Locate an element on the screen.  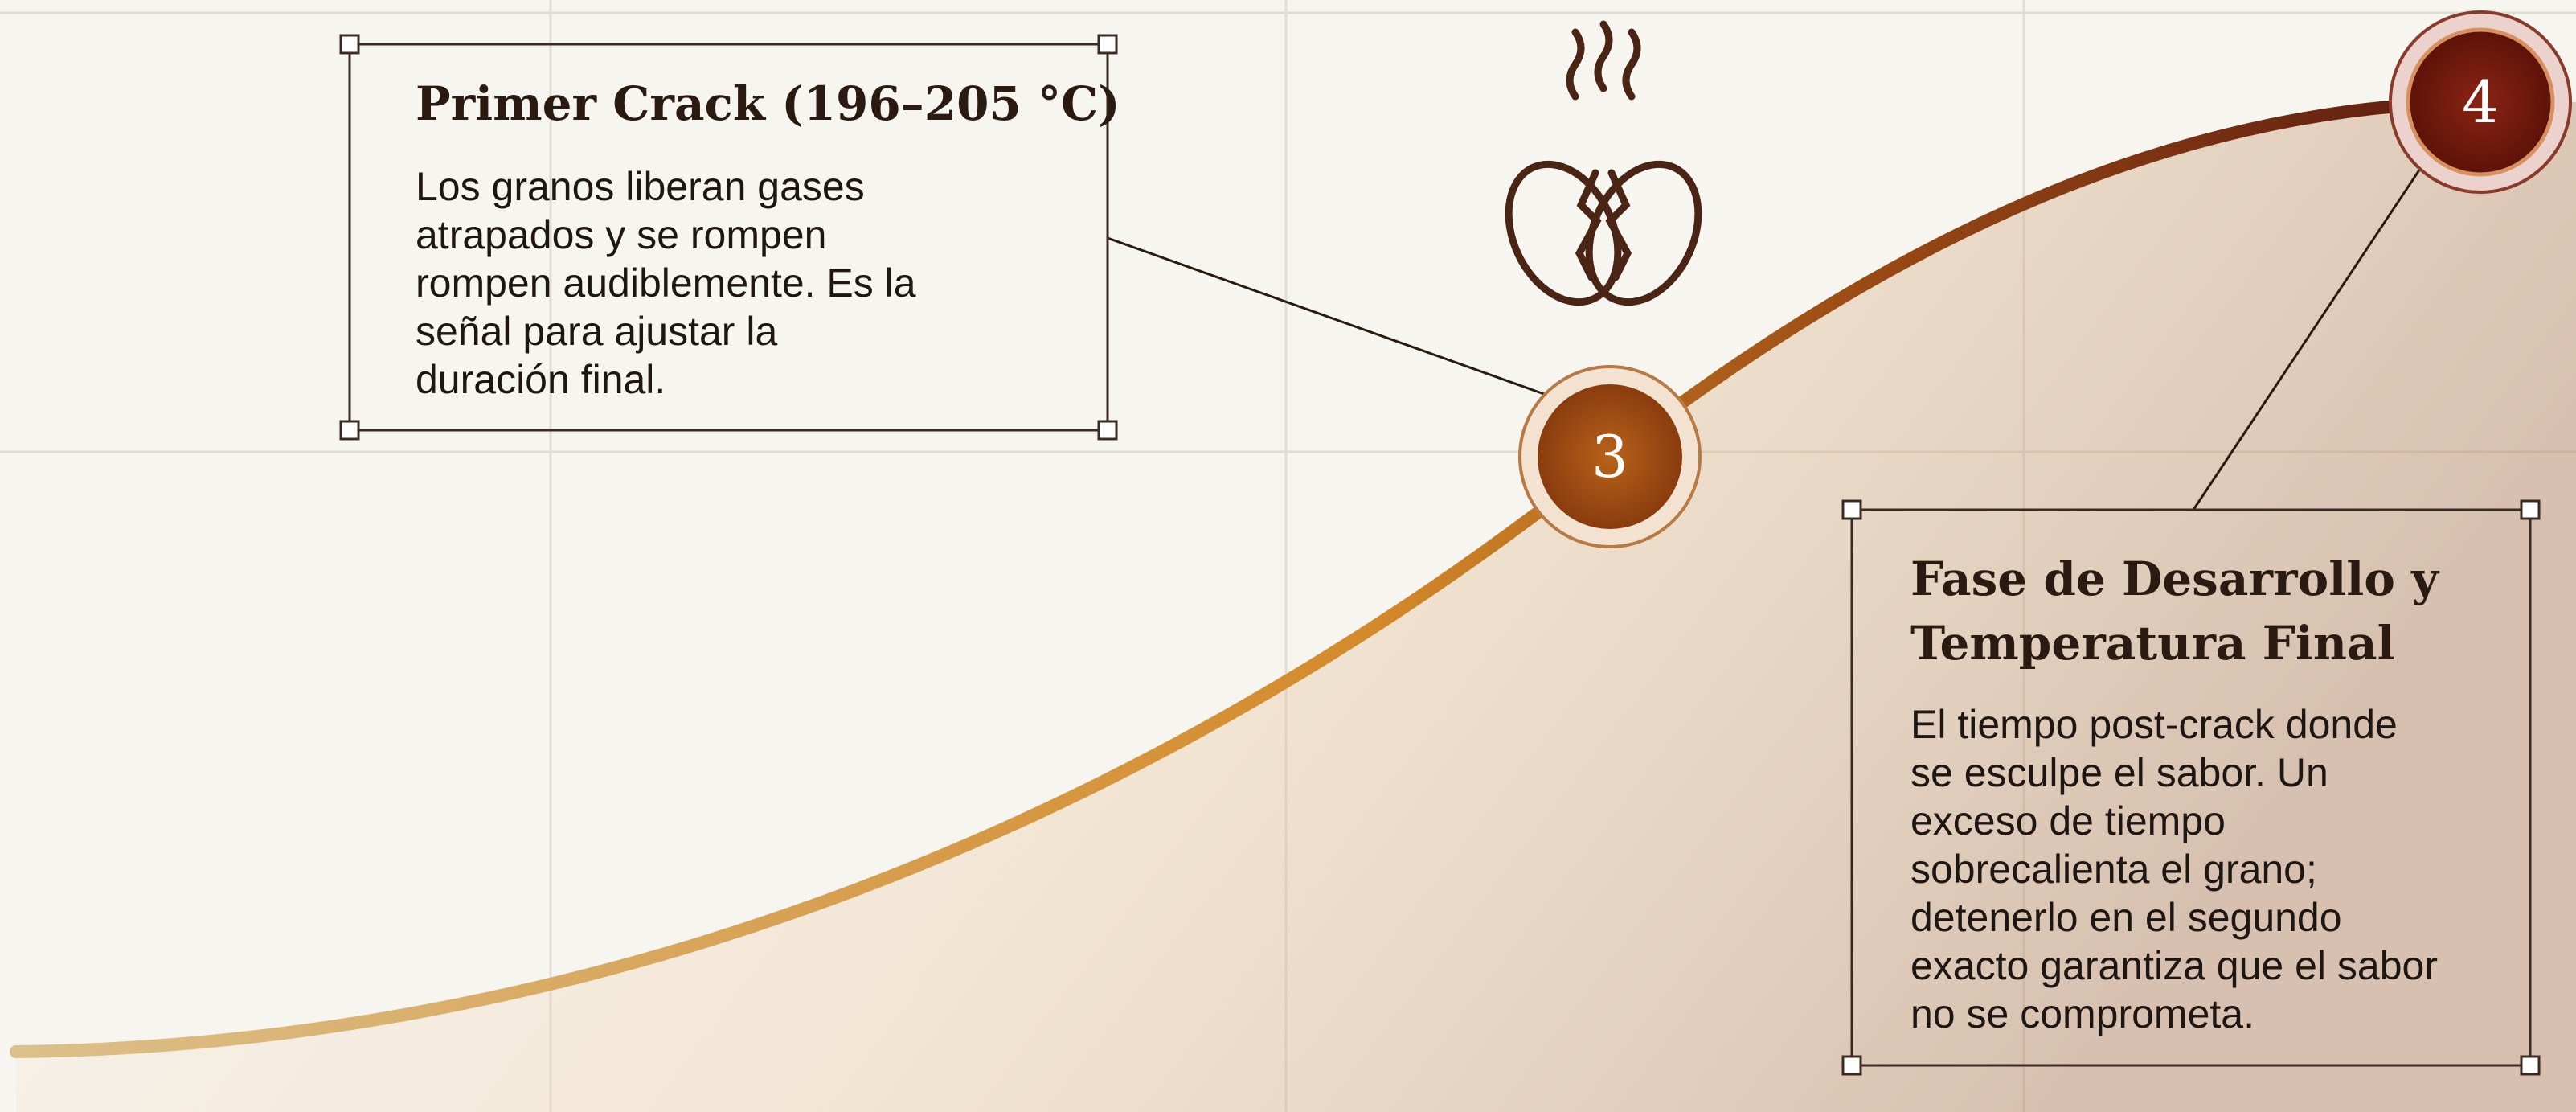
marker-4: 4 is located at coordinates (2480, 102).